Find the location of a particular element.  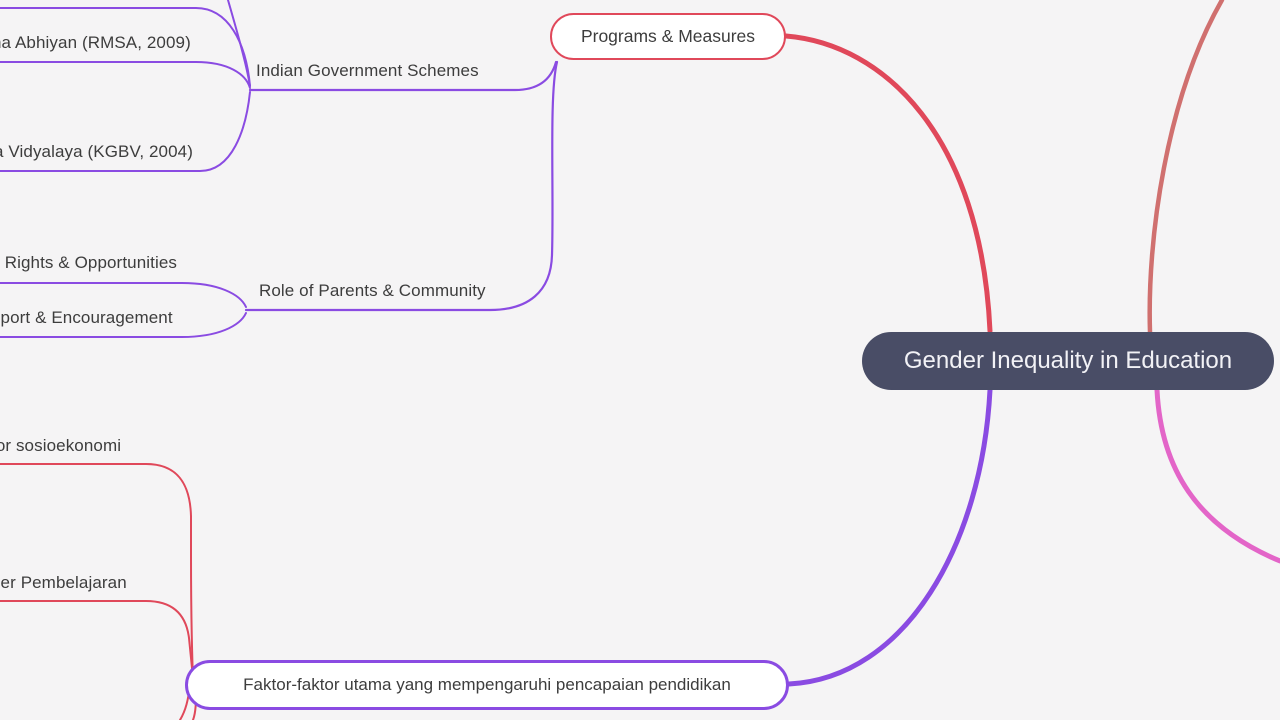

branch-line-support-encouragement is located at coordinates (123, 325).